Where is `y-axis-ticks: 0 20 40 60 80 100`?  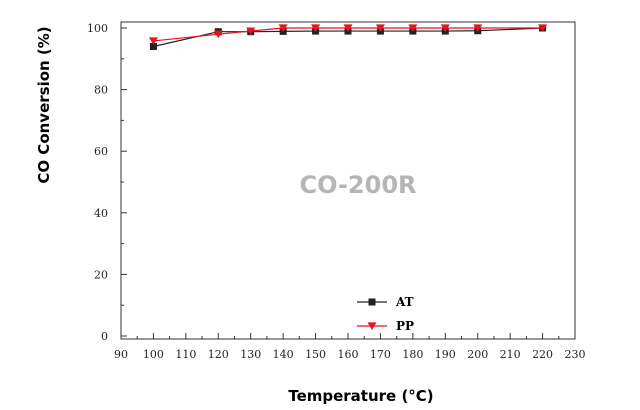 y-axis-ticks: 0 20 40 60 80 100 is located at coordinates (107, 182).